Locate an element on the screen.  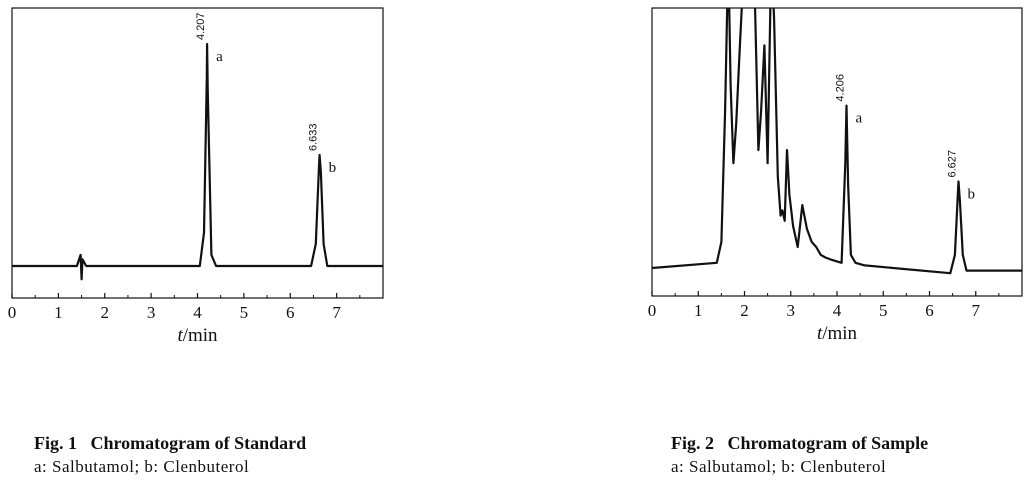
peak-retention-time: 4.207 is located at coordinates (201, 26).